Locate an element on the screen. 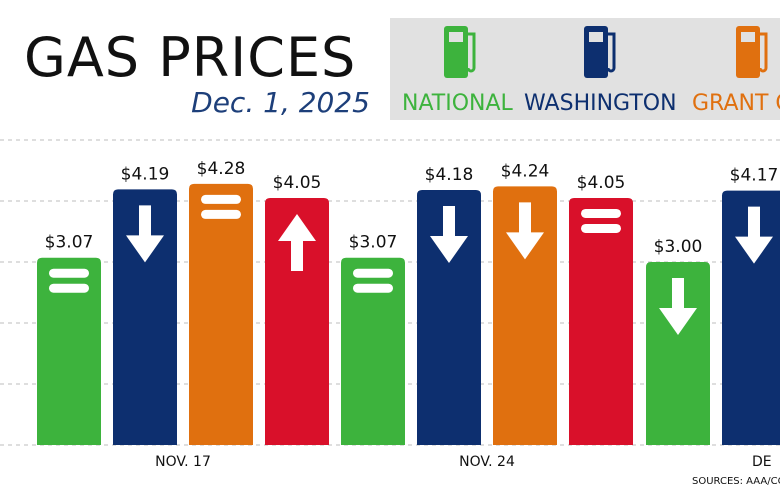  value-label: $3.00 is located at coordinates (678, 247).